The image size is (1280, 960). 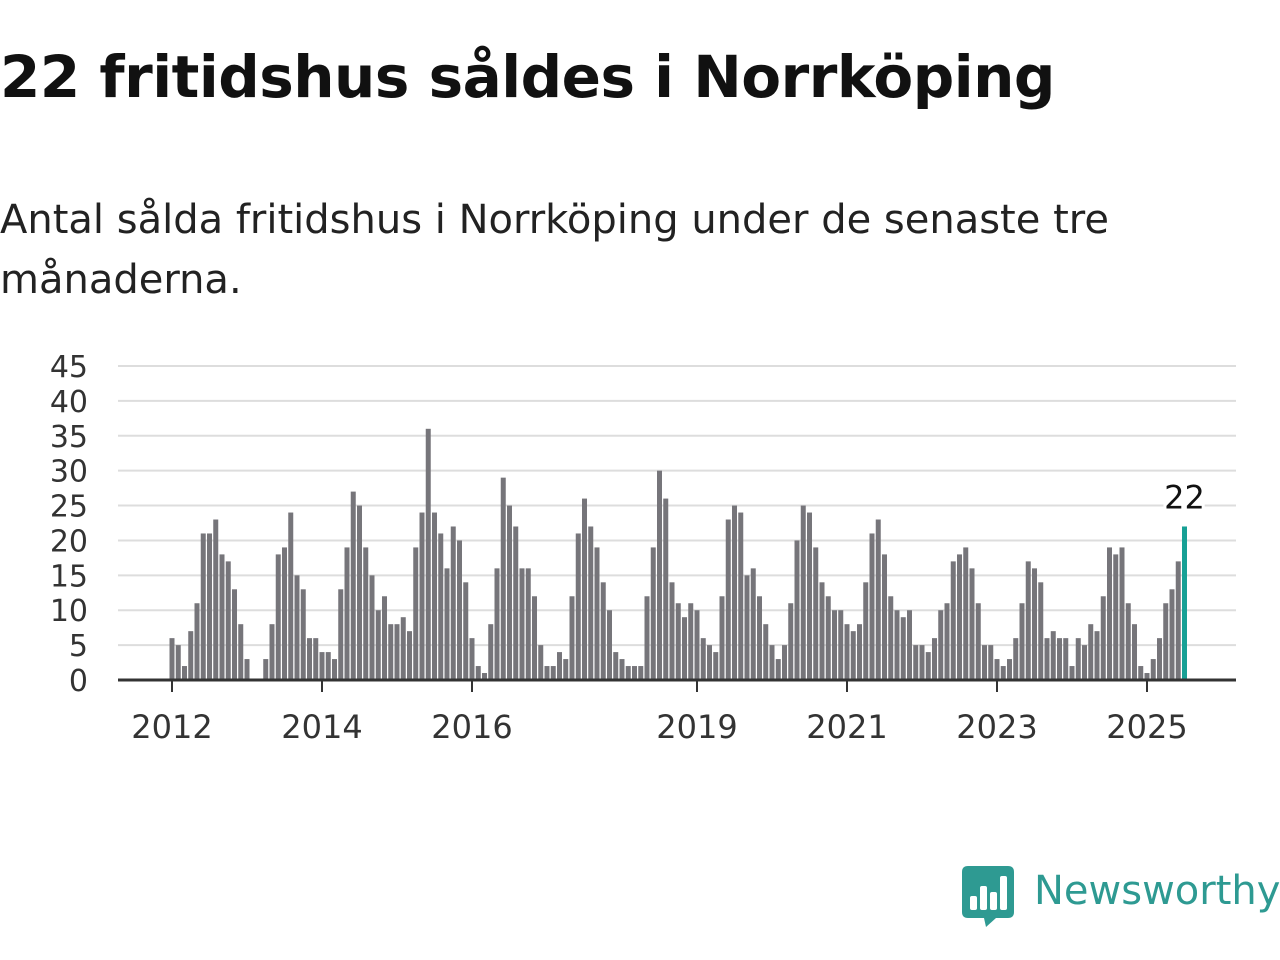 What do you see at coordinates (471, 727) in the screenshot?
I see `x-tick-label: 2016` at bounding box center [471, 727].